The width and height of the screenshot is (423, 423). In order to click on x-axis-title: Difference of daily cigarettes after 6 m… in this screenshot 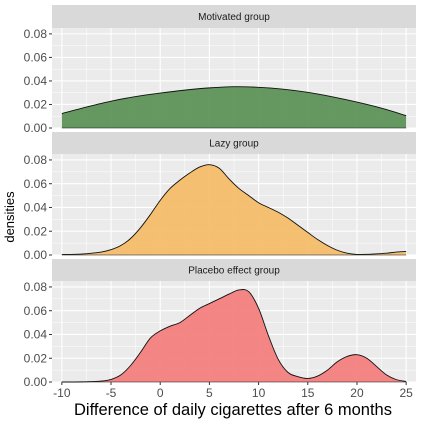, I will do `click(233, 410)`.